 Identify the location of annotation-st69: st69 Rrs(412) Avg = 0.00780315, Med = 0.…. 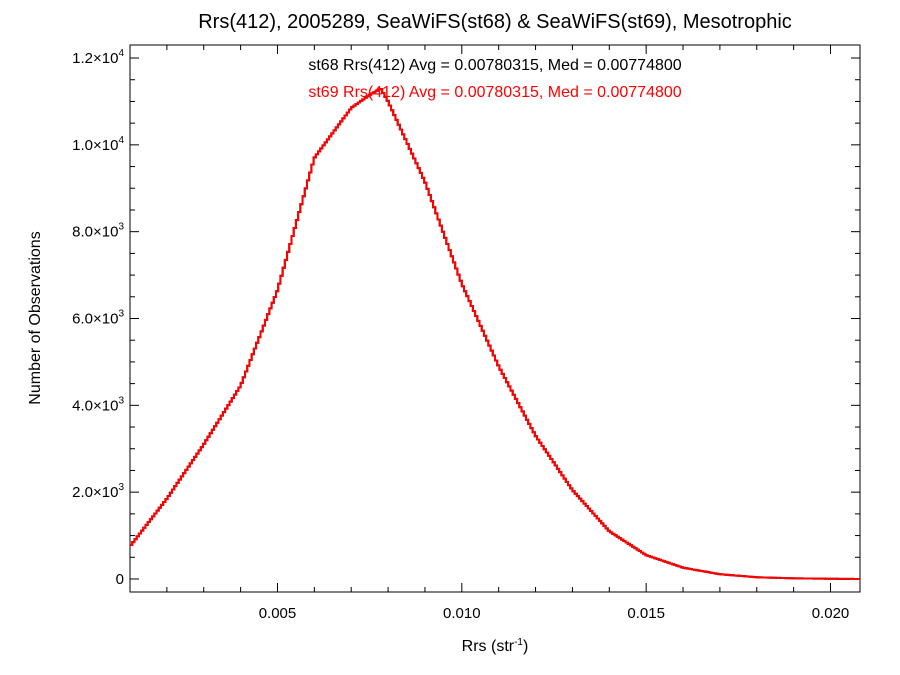
(494, 92).